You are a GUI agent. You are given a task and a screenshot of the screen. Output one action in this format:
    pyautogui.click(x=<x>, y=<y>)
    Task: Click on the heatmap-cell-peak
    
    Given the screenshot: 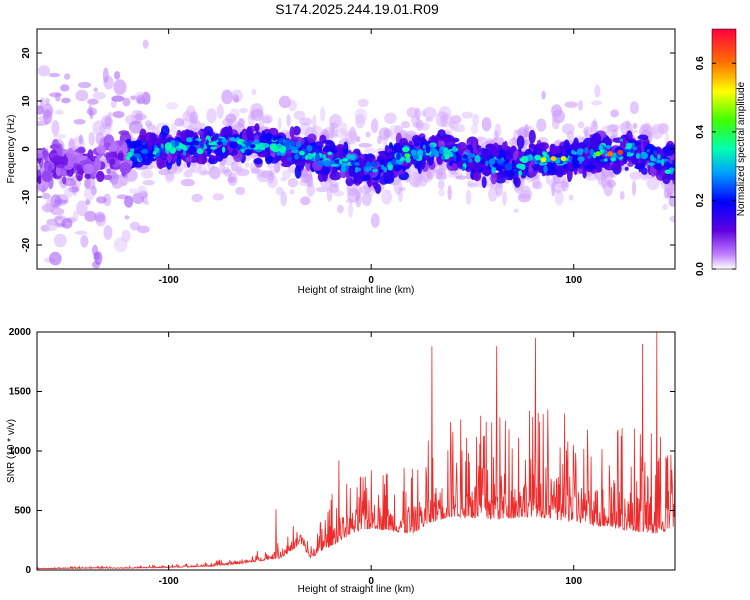 What is the action you would take?
    pyautogui.click(x=407, y=156)
    